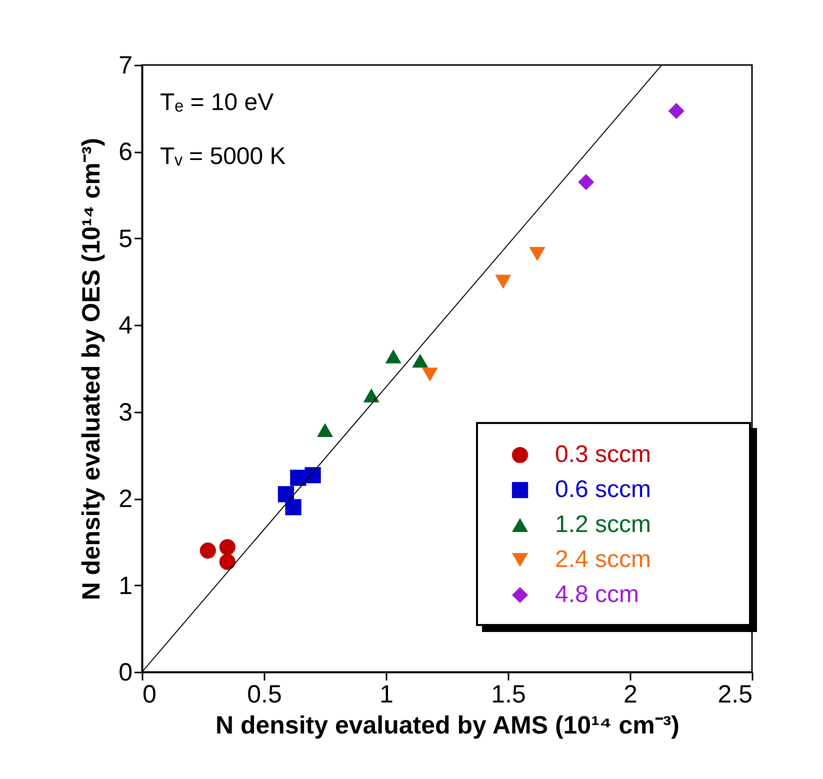  I want to click on legend-label: 4.8 ccm, so click(597, 594).